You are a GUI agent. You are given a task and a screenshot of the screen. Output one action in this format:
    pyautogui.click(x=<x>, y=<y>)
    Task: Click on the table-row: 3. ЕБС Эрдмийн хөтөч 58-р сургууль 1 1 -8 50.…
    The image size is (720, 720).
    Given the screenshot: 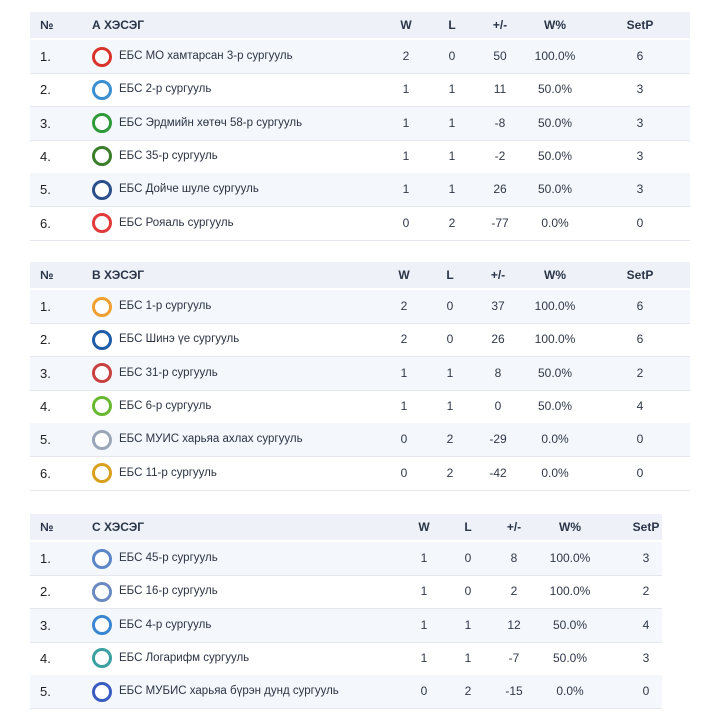 What is the action you would take?
    pyautogui.click(x=360, y=123)
    